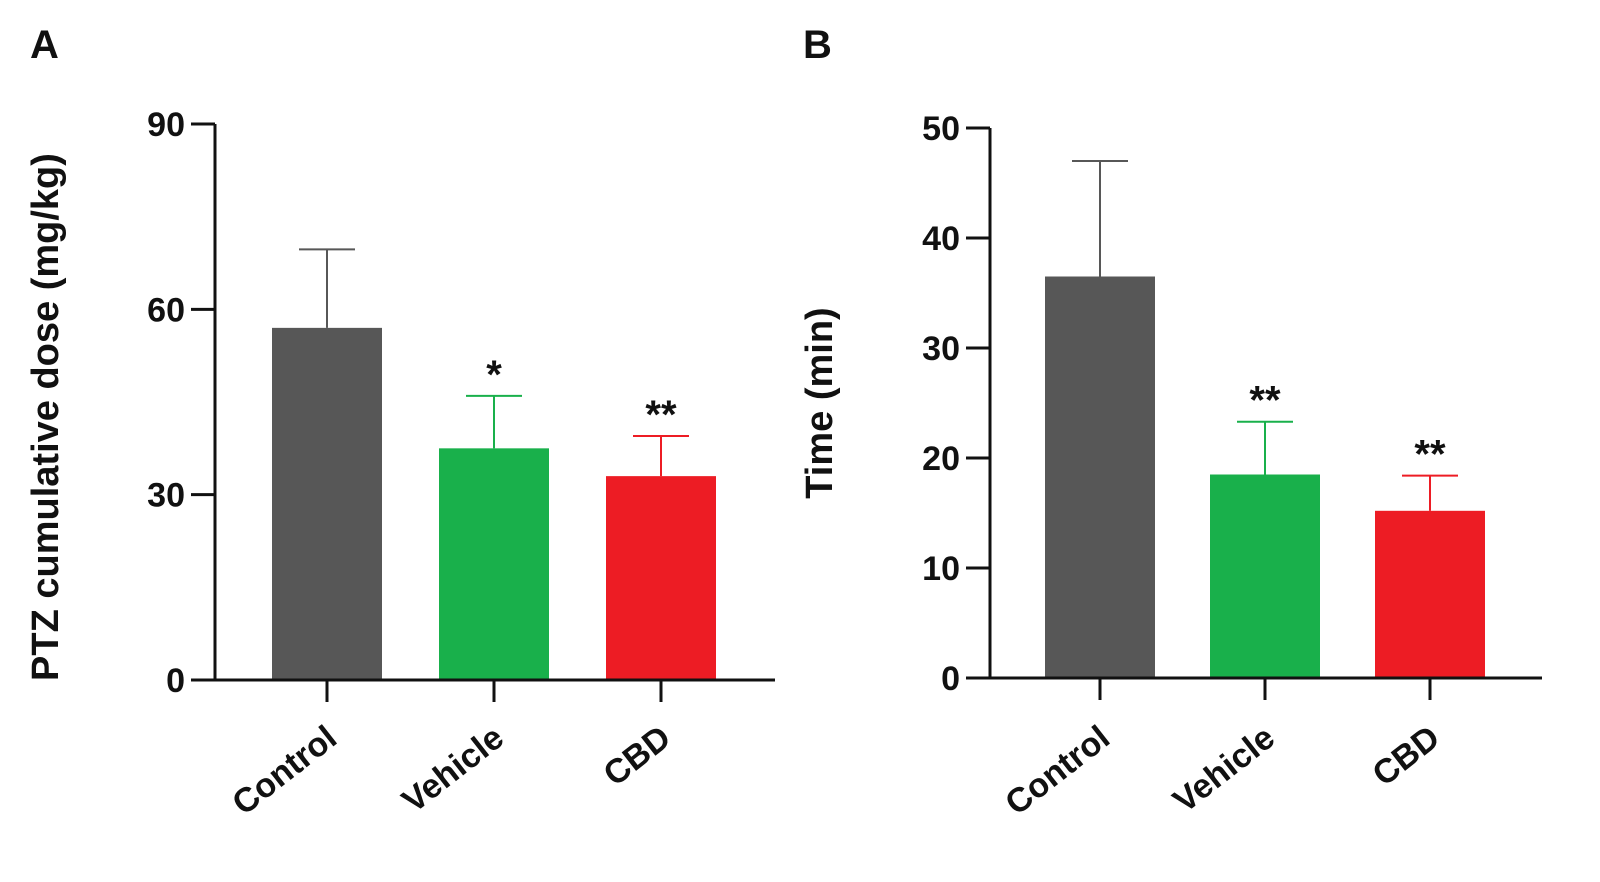 This screenshot has width=1600, height=882. I want to click on panel-letter: B, so click(817, 45).